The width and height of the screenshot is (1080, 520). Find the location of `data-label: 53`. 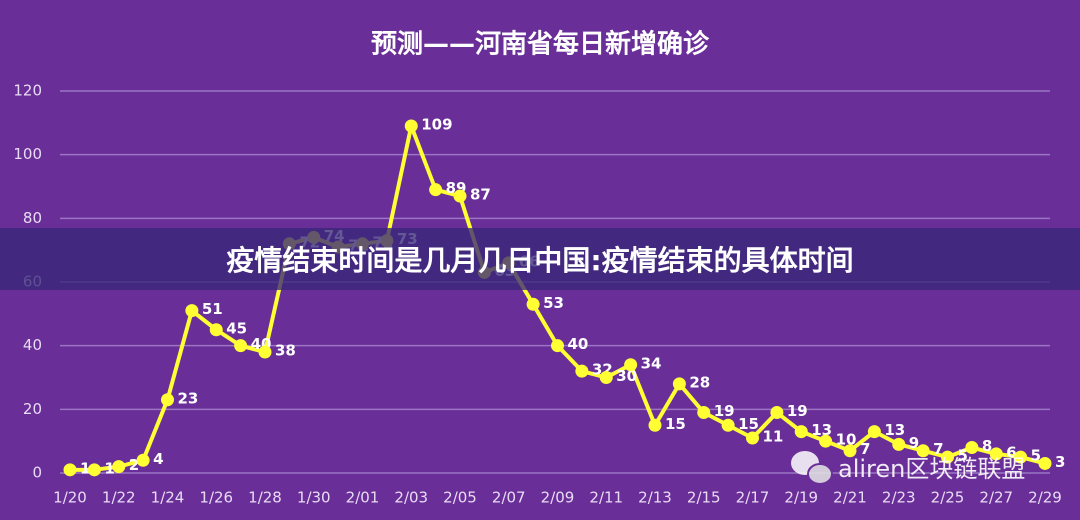

data-label: 53 is located at coordinates (553, 303).